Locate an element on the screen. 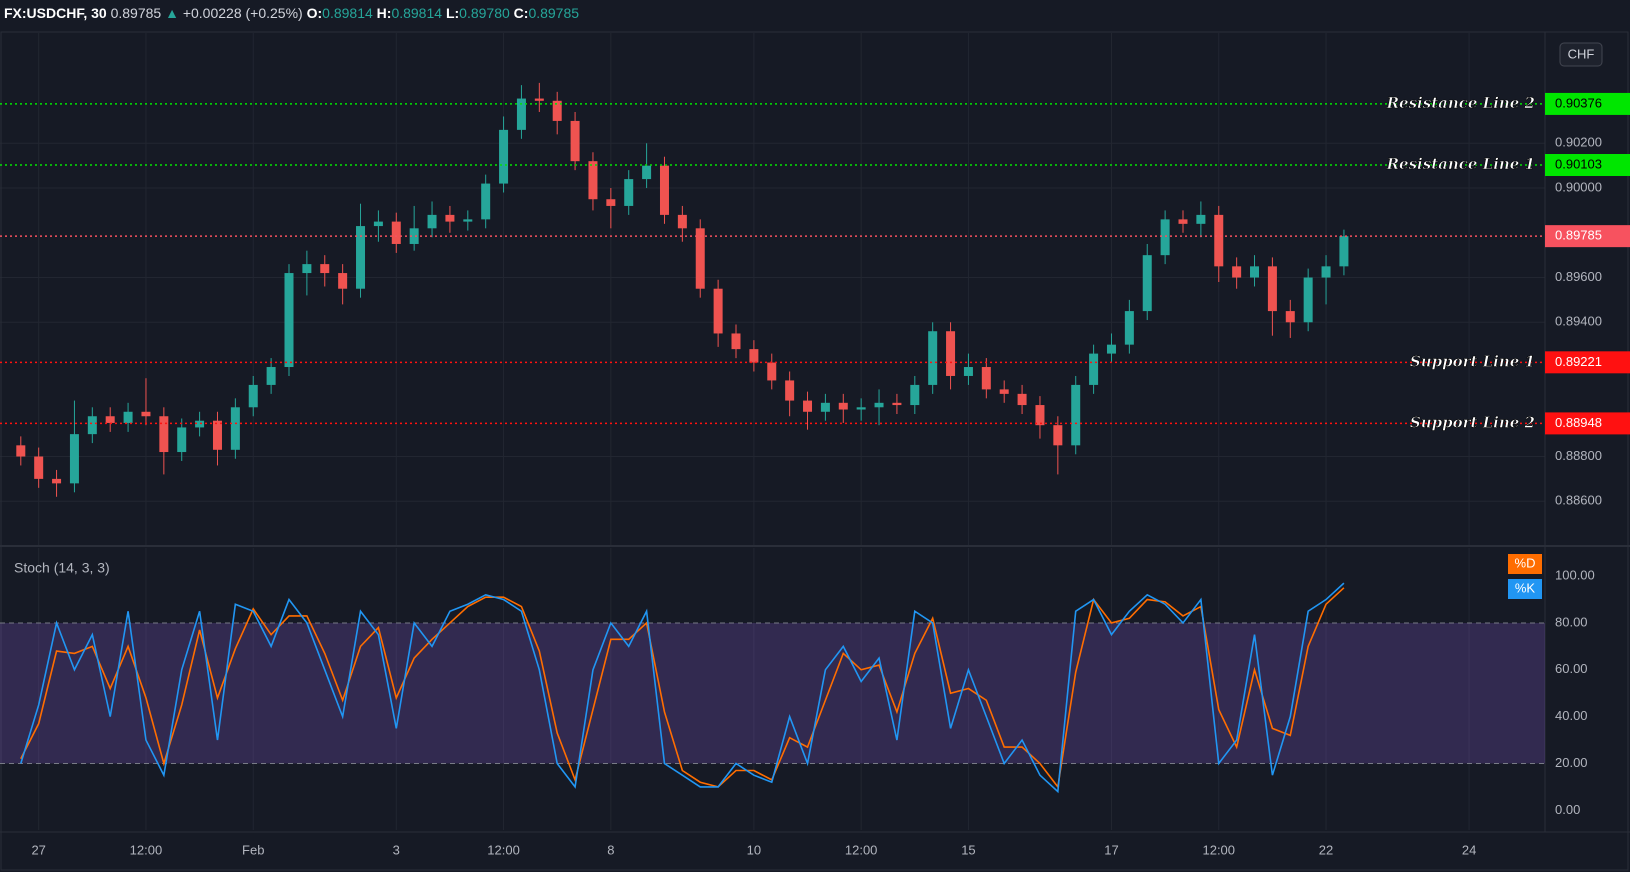  y-tick-label: 0.00 is located at coordinates (1567, 809).